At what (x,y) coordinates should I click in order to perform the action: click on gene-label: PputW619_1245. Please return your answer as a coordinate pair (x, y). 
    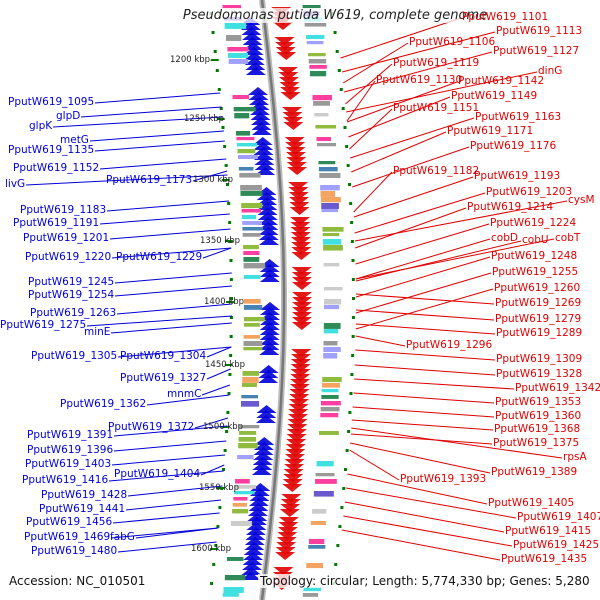
    Looking at the image, I should click on (71, 282).